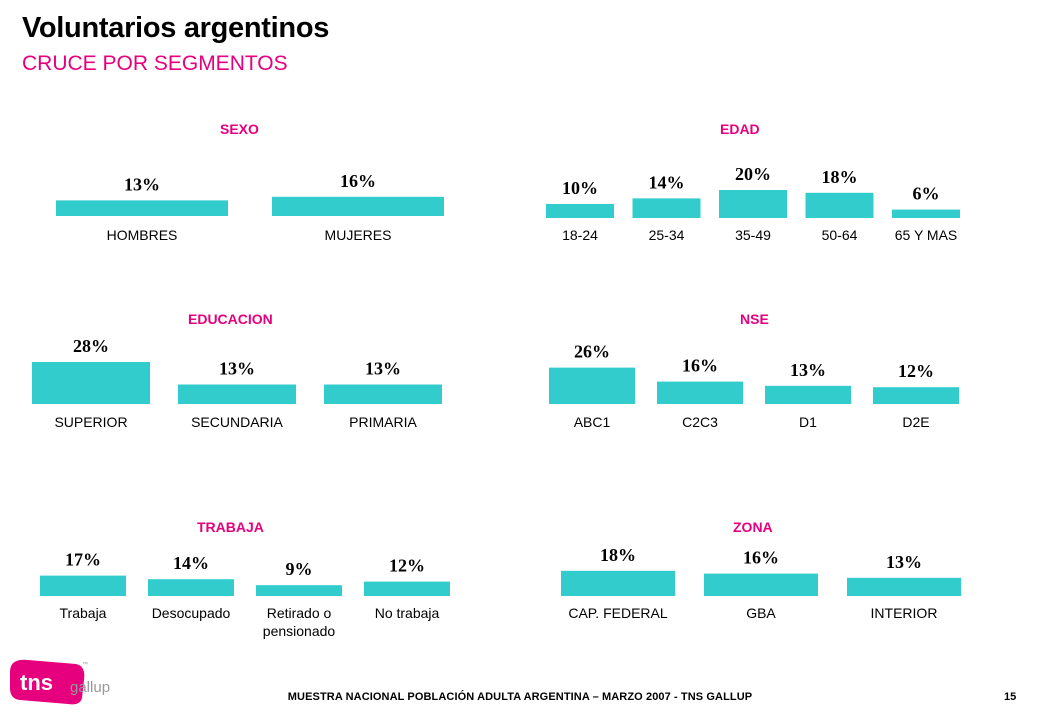 The image size is (1040, 720). What do you see at coordinates (383, 422) in the screenshot?
I see `category-label-educacion-2: PRIMARIA` at bounding box center [383, 422].